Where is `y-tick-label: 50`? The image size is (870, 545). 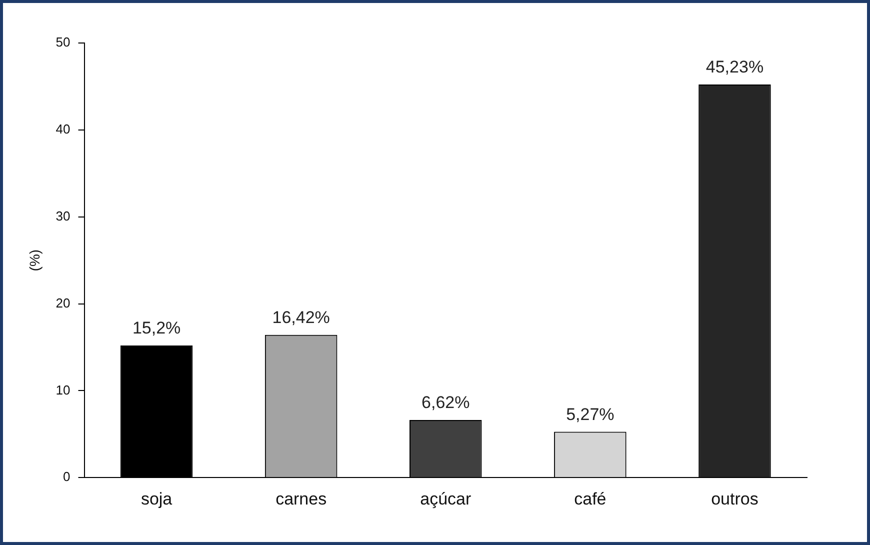 y-tick-label: 50 is located at coordinates (63, 42).